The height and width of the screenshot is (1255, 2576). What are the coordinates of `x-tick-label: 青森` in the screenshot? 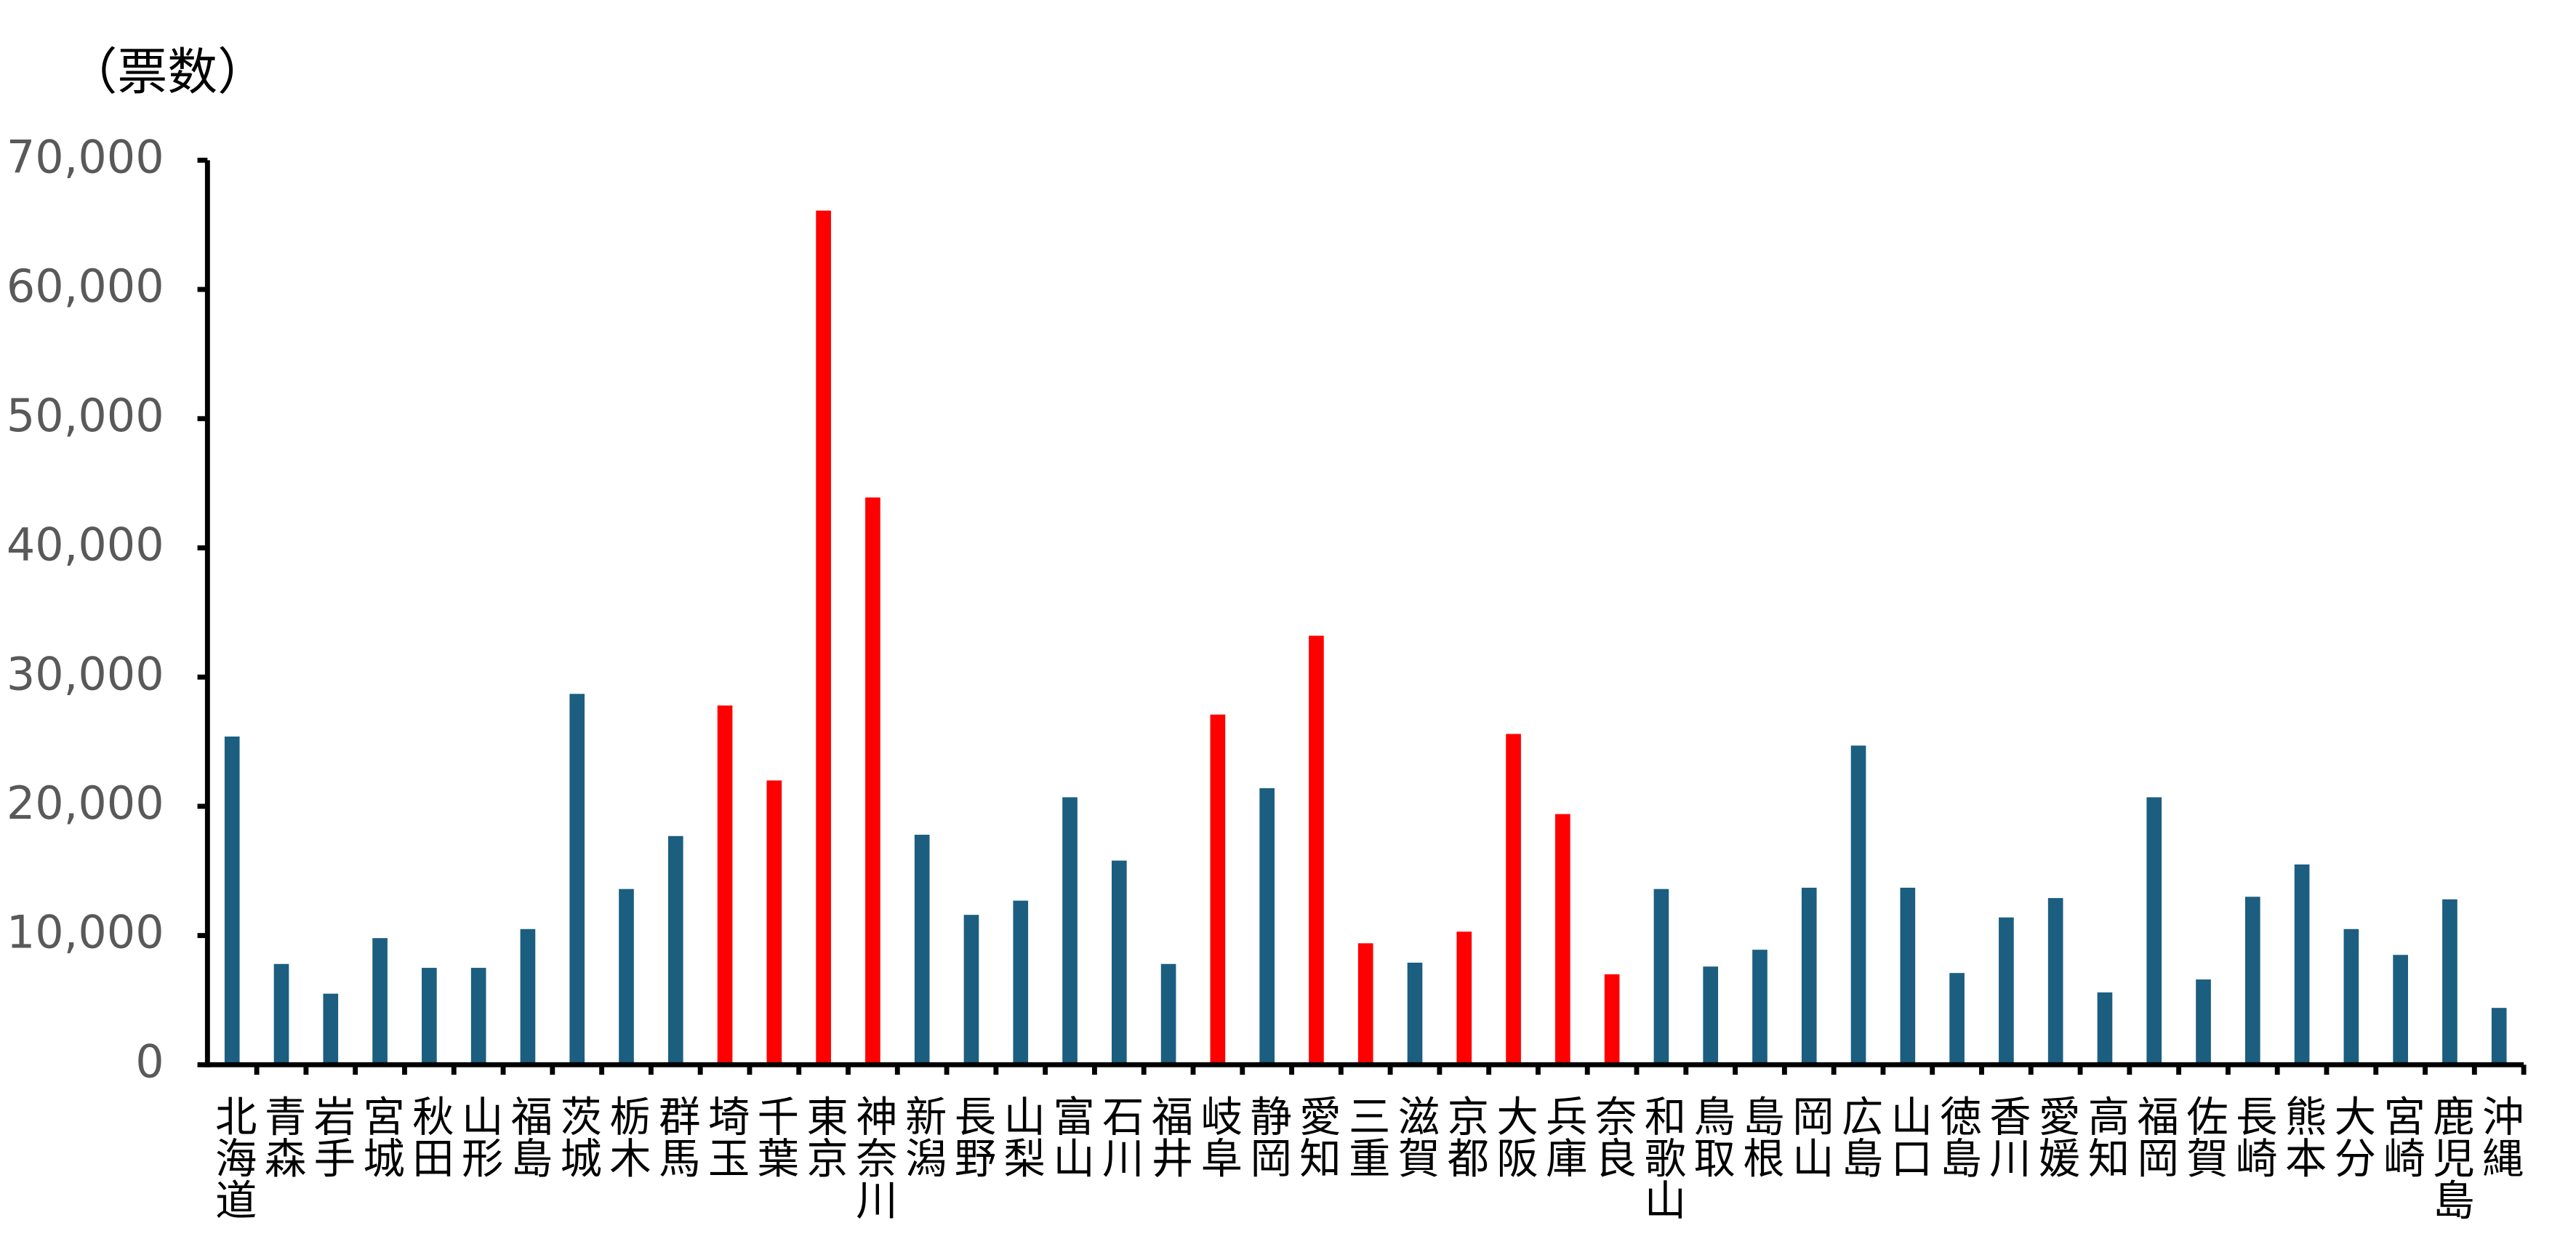 It's located at (281, 1137).